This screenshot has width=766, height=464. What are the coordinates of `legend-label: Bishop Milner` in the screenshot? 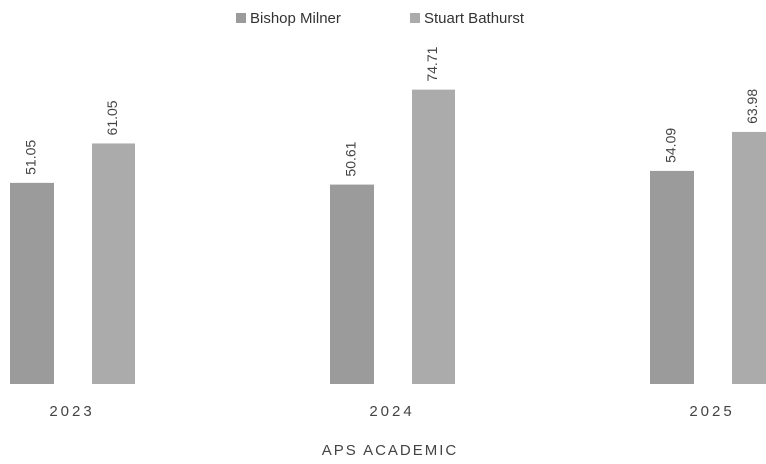 It's located at (295, 18).